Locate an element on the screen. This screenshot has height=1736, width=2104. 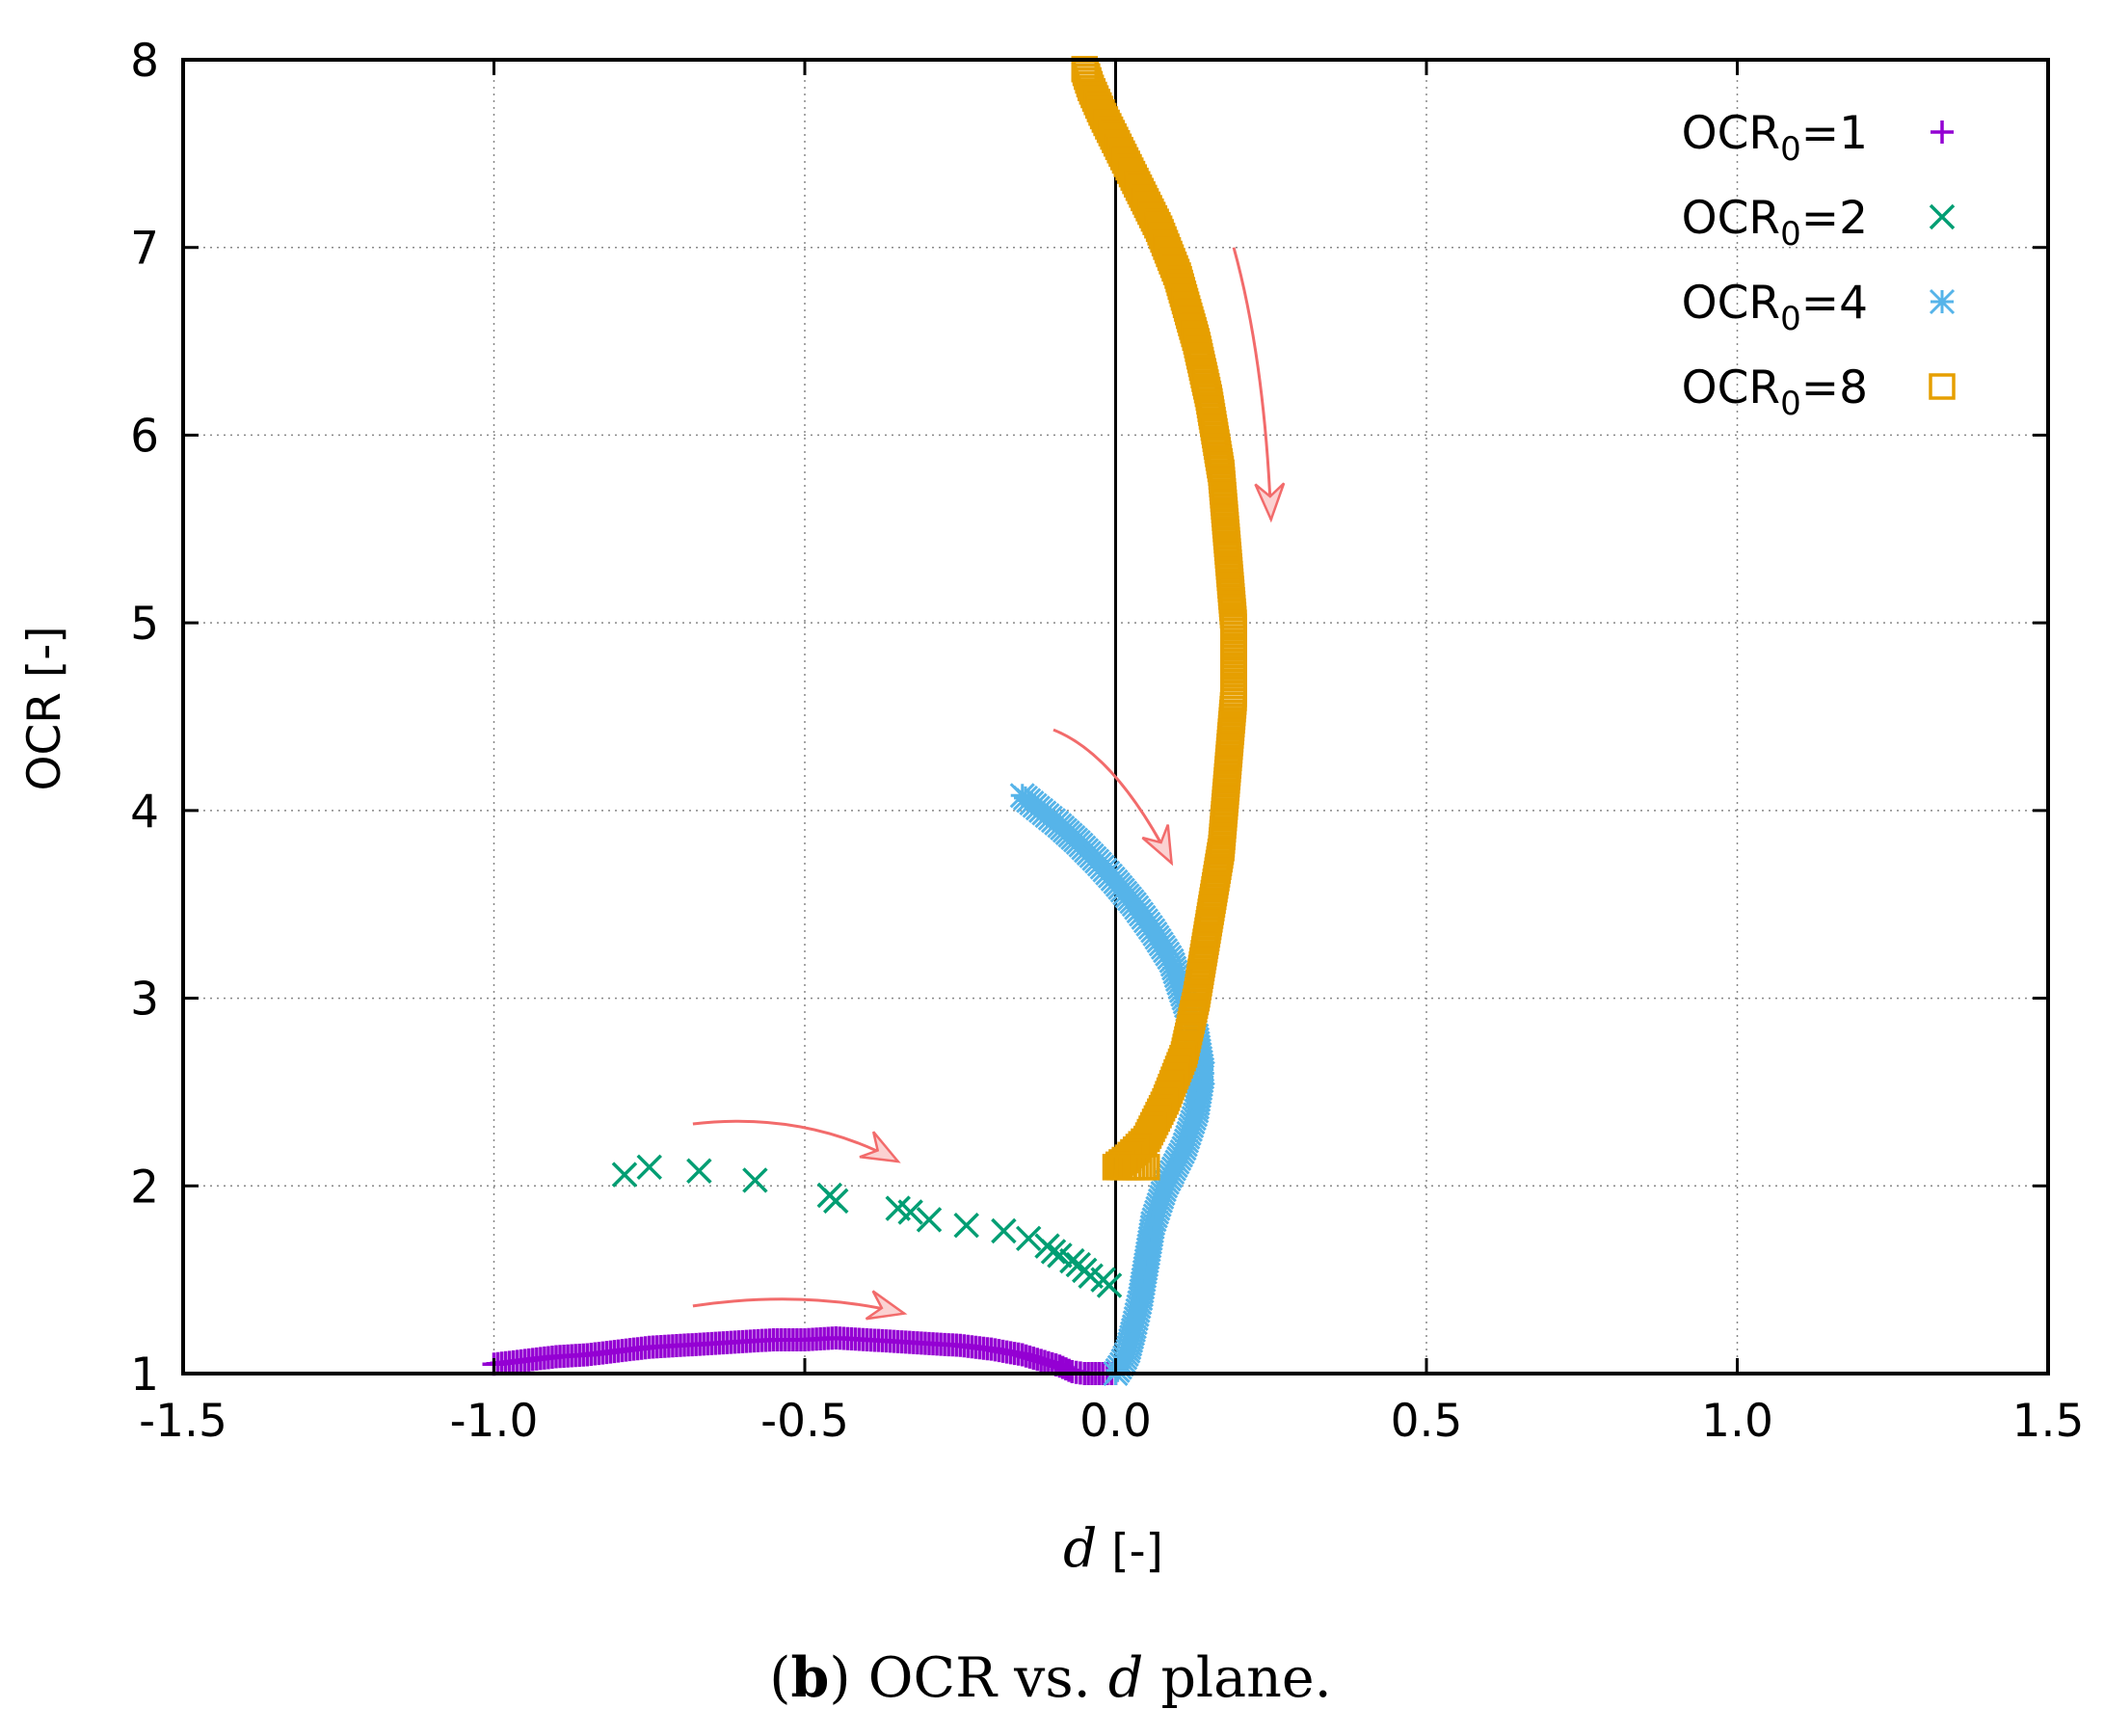
figure-caption: (b) OCR vs. d plane. is located at coordinates (1050, 1678).